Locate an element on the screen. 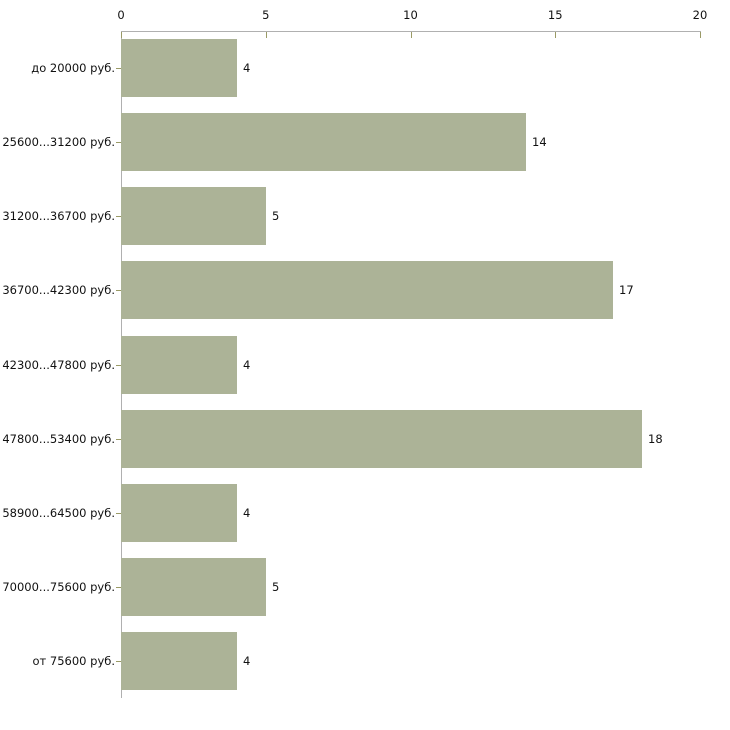 The height and width of the screenshot is (730, 730). category-label: 42300...47800 руб. is located at coordinates (58, 365).